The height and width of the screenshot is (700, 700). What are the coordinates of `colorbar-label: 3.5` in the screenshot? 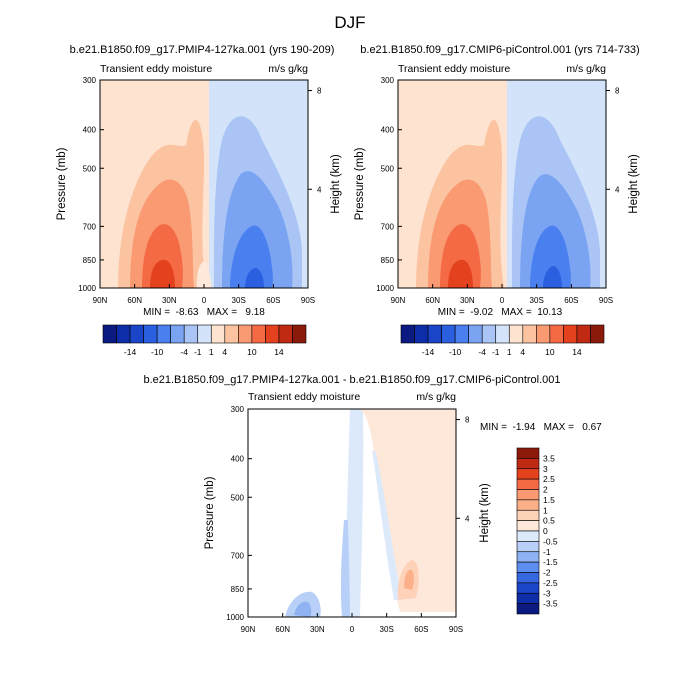 It's located at (549, 458).